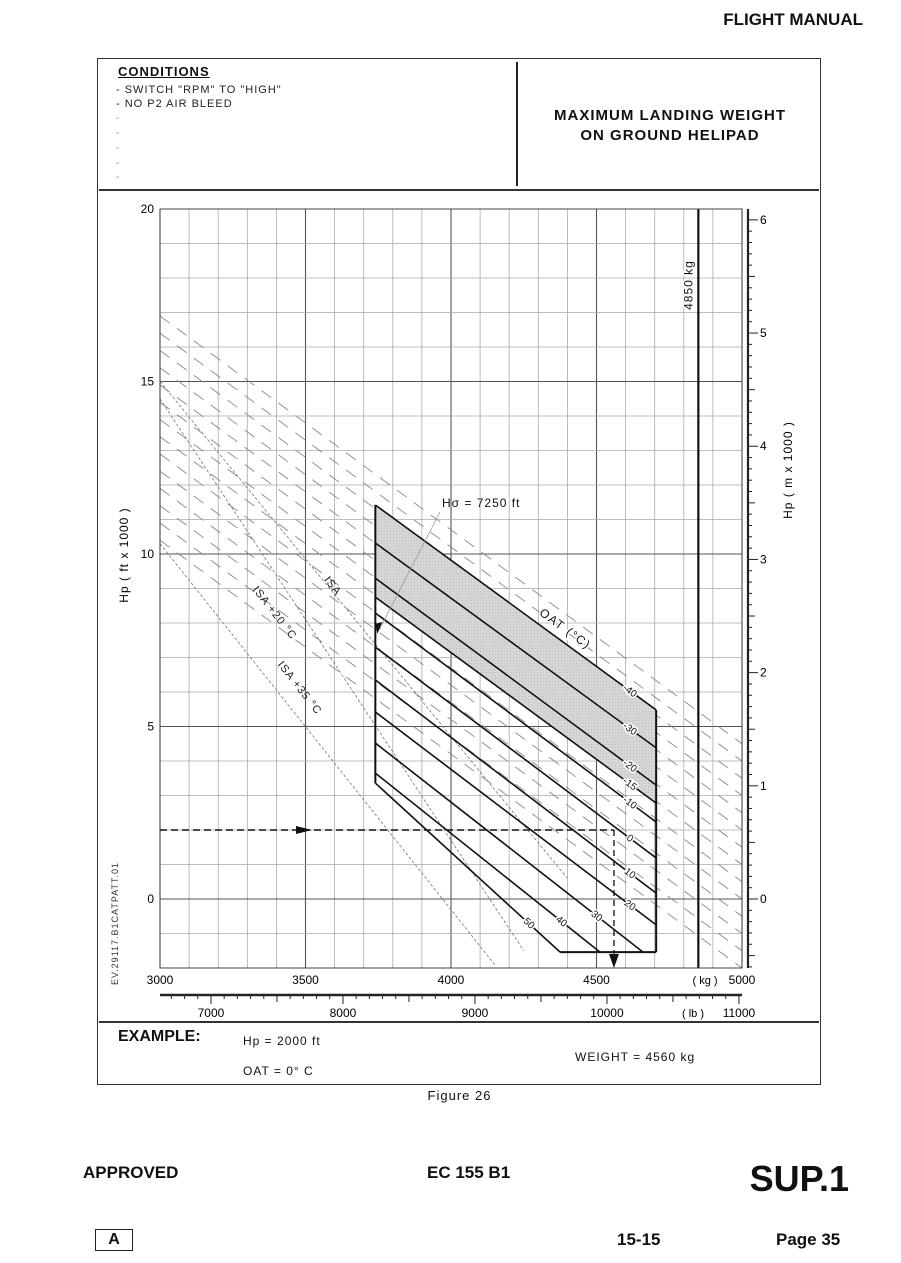 The height and width of the screenshot is (1263, 901). I want to click on x-tick-kg: 3500, so click(305, 980).